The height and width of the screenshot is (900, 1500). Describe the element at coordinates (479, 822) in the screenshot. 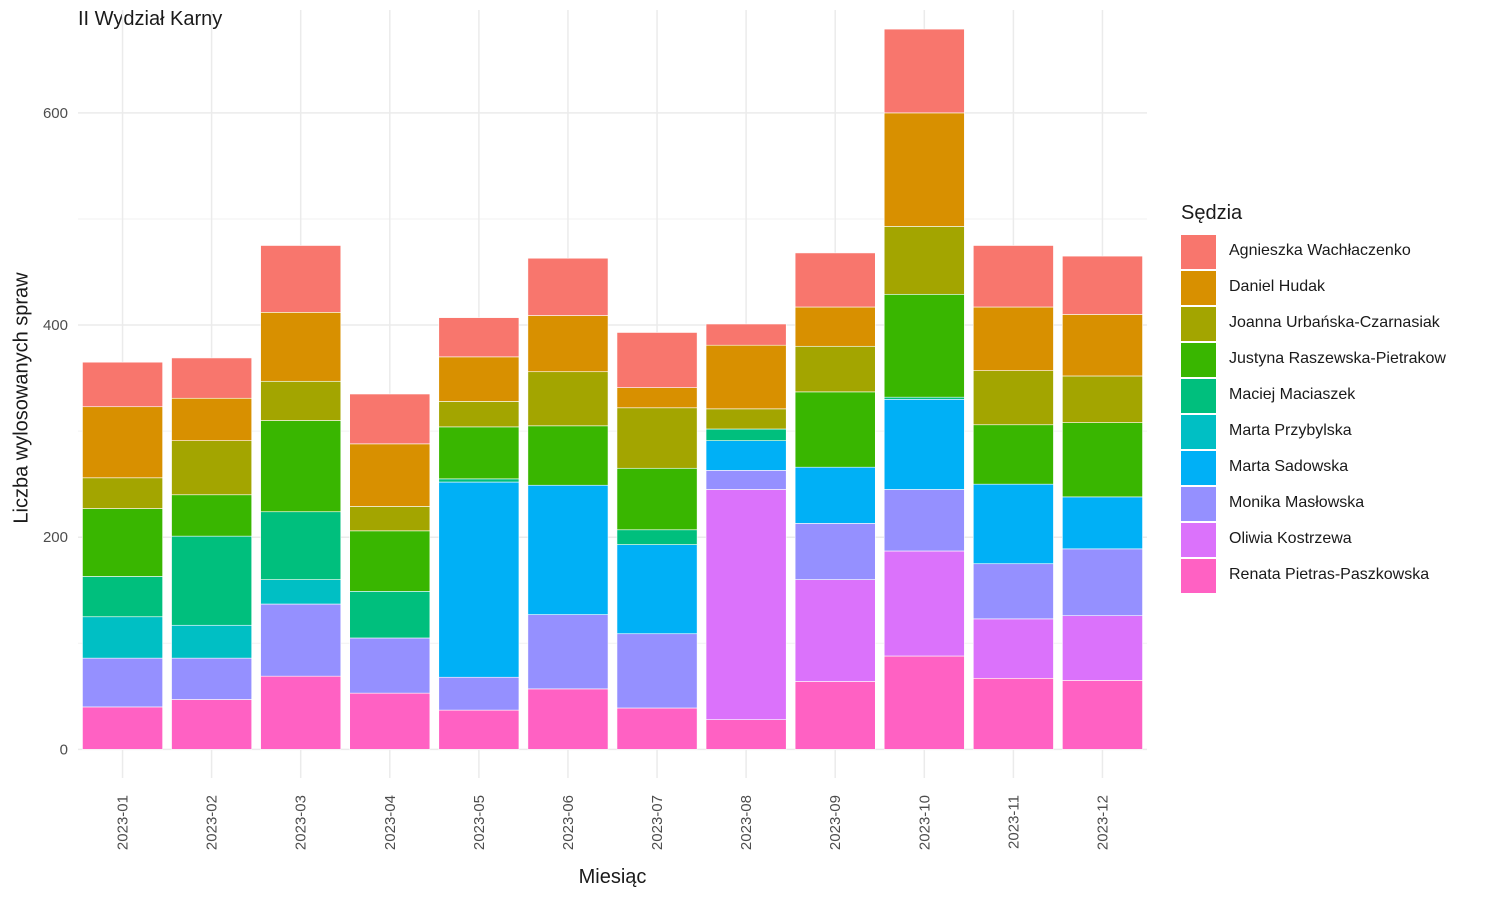

I see `x-tick-label: 2023-05` at that location.